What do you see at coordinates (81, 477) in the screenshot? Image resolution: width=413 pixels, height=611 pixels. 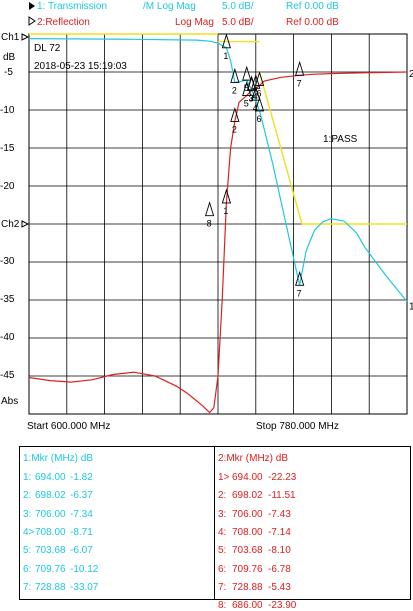 I see `marker-value: -1.82` at bounding box center [81, 477].